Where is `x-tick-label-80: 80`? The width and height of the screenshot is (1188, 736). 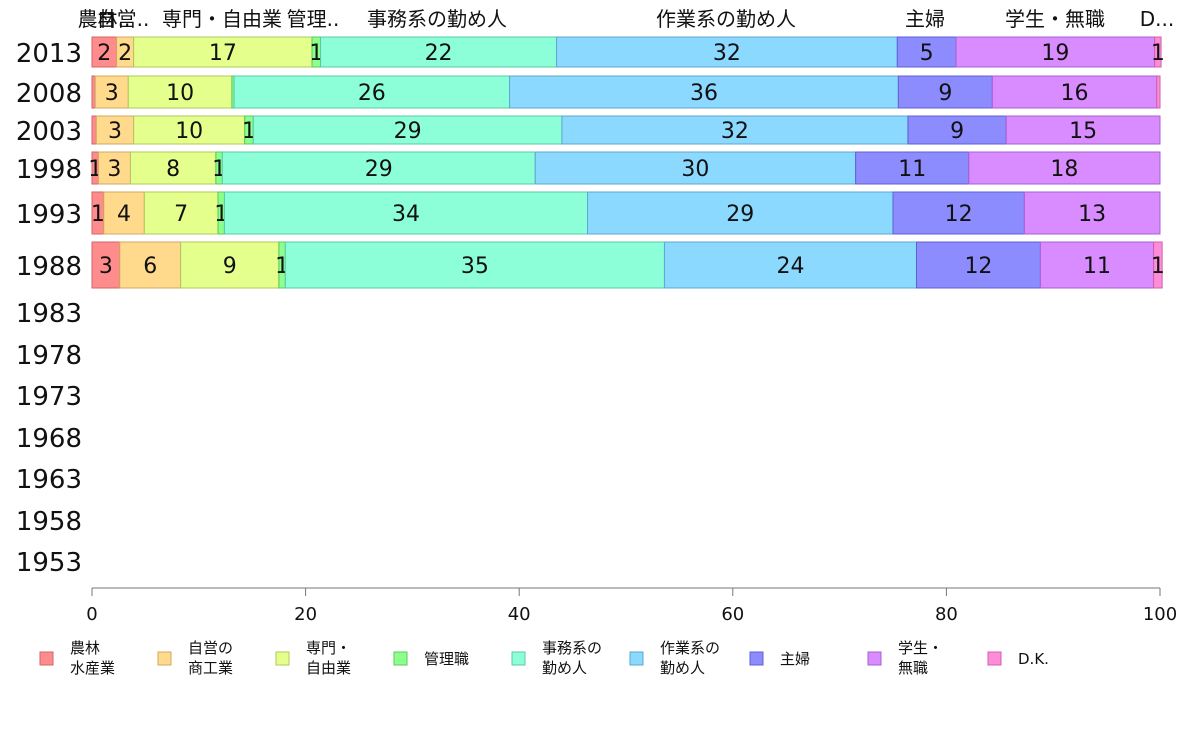 x-tick-label-80: 80 is located at coordinates (946, 614).